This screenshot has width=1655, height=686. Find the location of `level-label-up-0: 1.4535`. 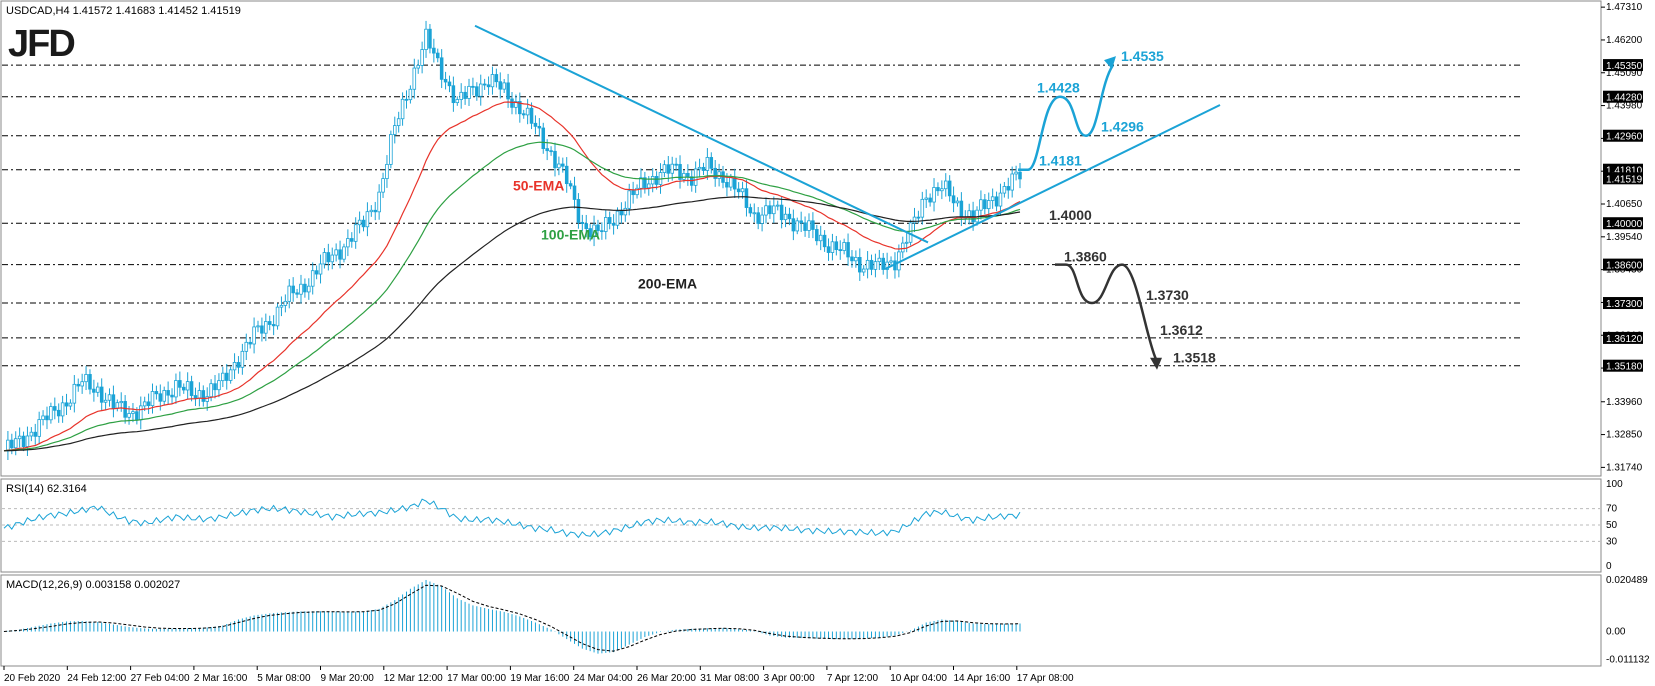

level-label-up-0: 1.4535 is located at coordinates (1142, 56).